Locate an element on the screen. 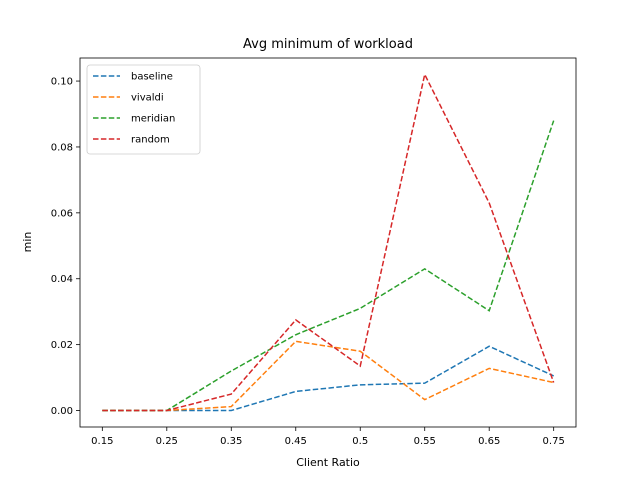 The width and height of the screenshot is (640, 480). legend-label-vivaldi: vivaldi is located at coordinates (147, 98).